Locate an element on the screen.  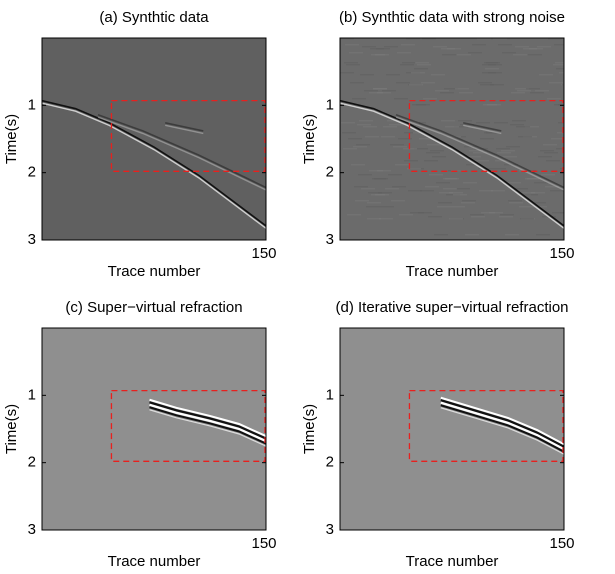
chart-title: (d) Iterative super−virtual refraction is located at coordinates (451, 307).